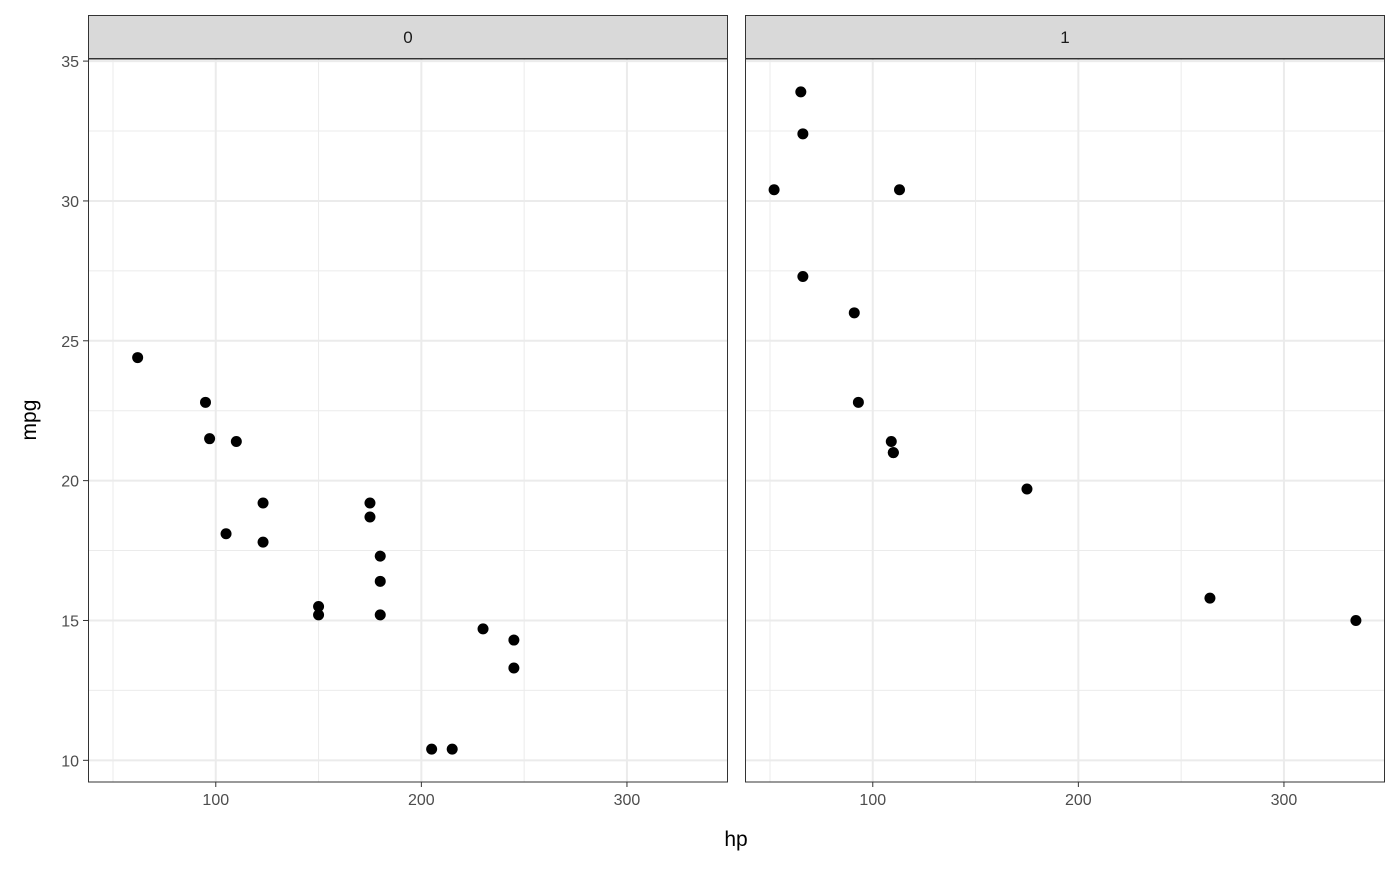 The width and height of the screenshot is (1400, 871). I want to click on y-tick-label: 25, so click(70, 342).